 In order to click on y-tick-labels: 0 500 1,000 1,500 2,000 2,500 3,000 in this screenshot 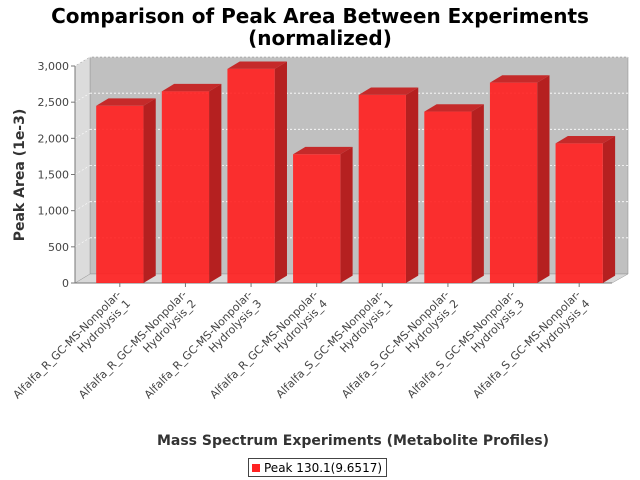, I will do `click(56, 175)`.